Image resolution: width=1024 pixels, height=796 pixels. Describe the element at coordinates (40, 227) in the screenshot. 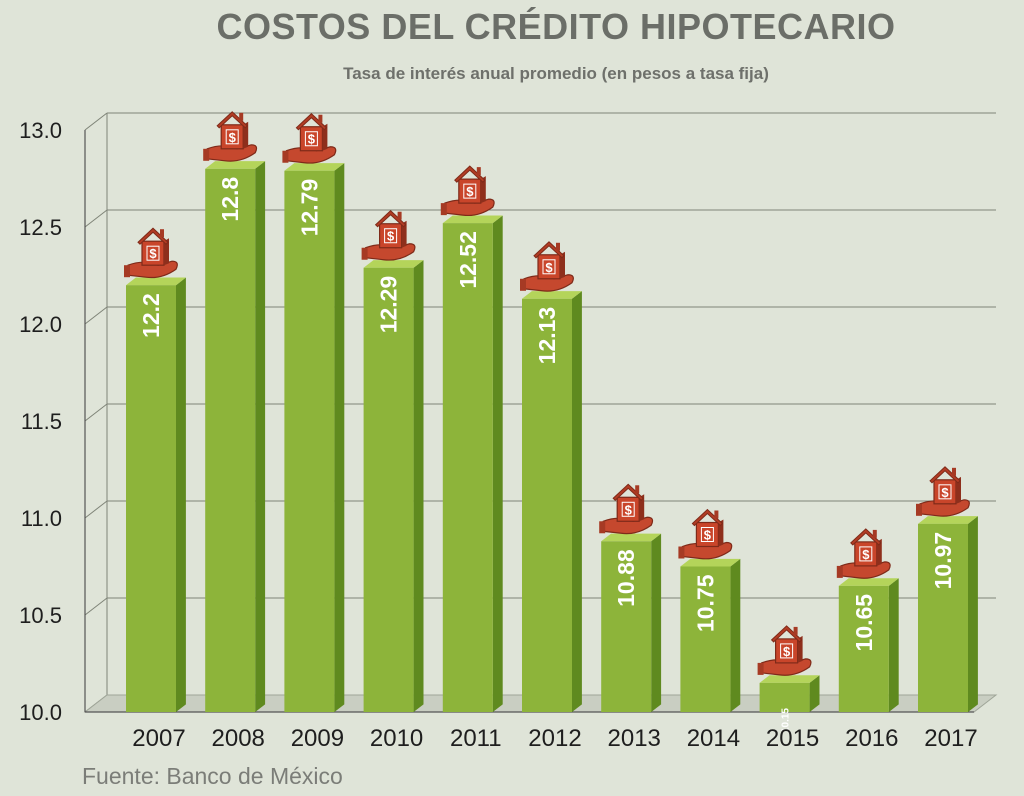

I see `y-tick-label: 12.5` at that location.